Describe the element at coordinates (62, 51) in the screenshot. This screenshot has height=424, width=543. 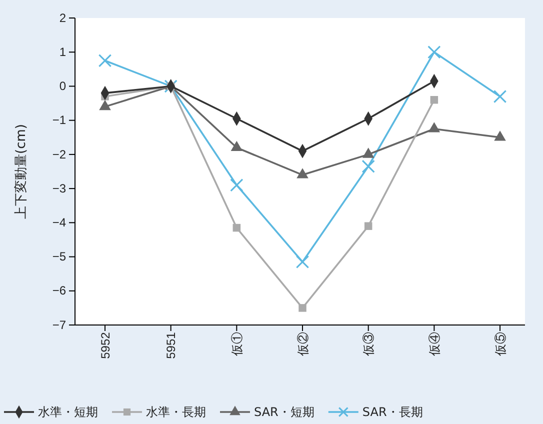
I see `y-tick-label: 1` at that location.